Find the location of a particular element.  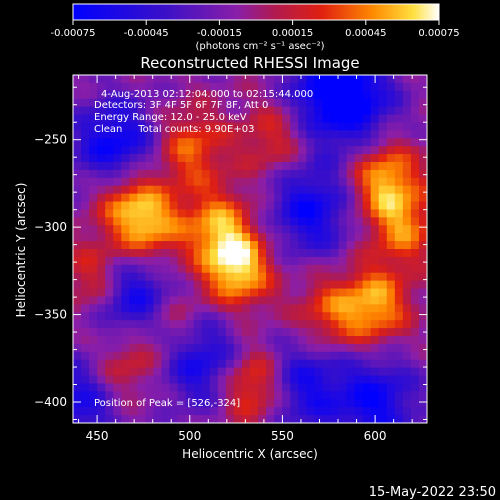

colorbar-tick-label: -0.00015 is located at coordinates (219, 33).